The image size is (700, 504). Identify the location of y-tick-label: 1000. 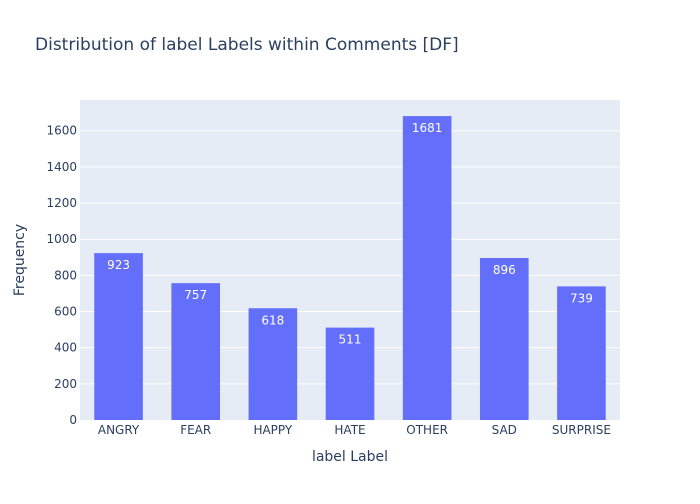
(61, 239).